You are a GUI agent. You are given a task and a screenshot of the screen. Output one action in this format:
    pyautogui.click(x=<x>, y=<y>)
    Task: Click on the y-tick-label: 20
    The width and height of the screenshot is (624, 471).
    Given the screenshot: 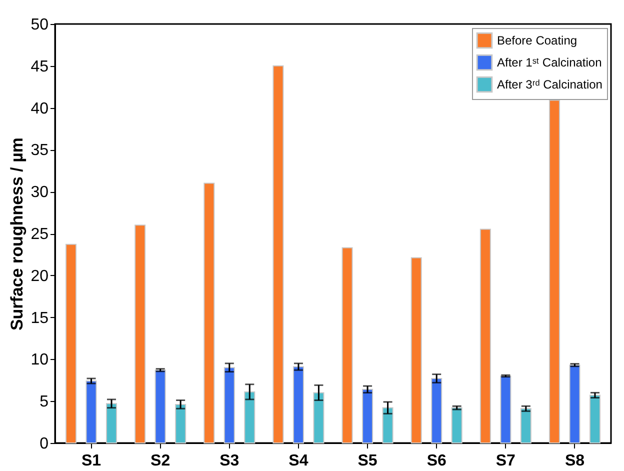 What is the action you would take?
    pyautogui.click(x=39, y=276)
    